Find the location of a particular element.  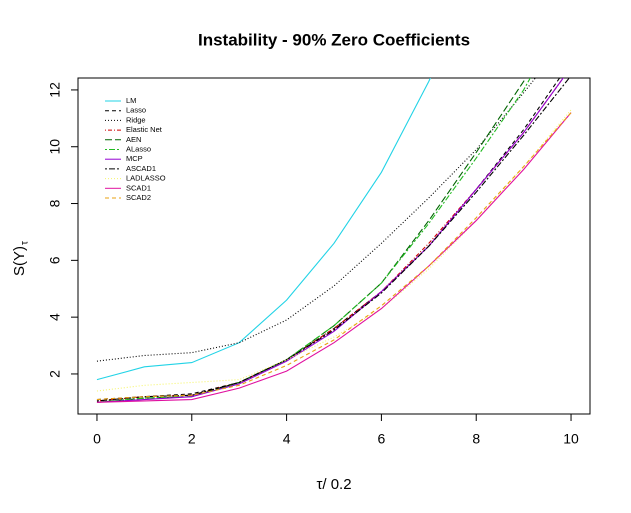

y-axis-label-group: S(Y) τ is located at coordinates (21, 258).